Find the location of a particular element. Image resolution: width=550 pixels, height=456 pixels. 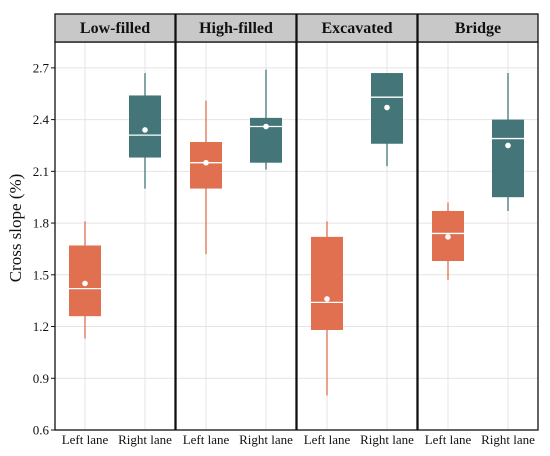

y-axis-title: Cross slope (%) is located at coordinates (15, 228).